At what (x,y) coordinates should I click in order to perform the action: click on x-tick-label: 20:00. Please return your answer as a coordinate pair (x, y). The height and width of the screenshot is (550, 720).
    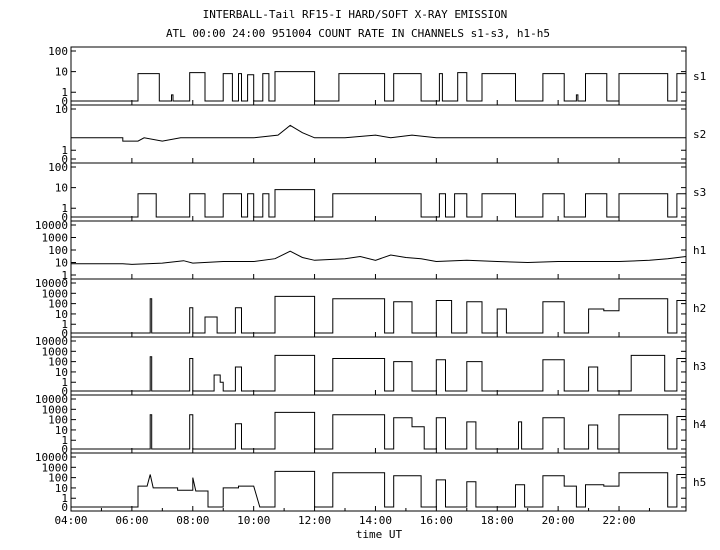
    Looking at the image, I should click on (558, 520).